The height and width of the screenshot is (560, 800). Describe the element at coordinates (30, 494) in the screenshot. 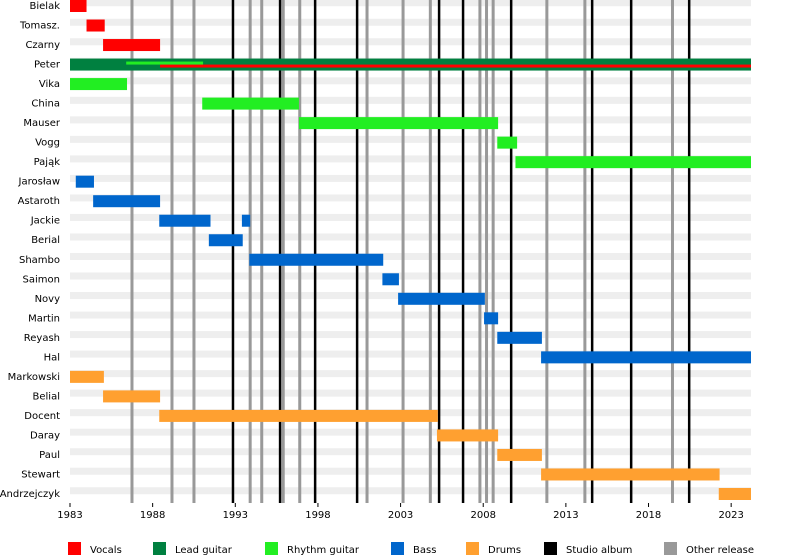

I see `member-label: Andrzejczyk` at that location.